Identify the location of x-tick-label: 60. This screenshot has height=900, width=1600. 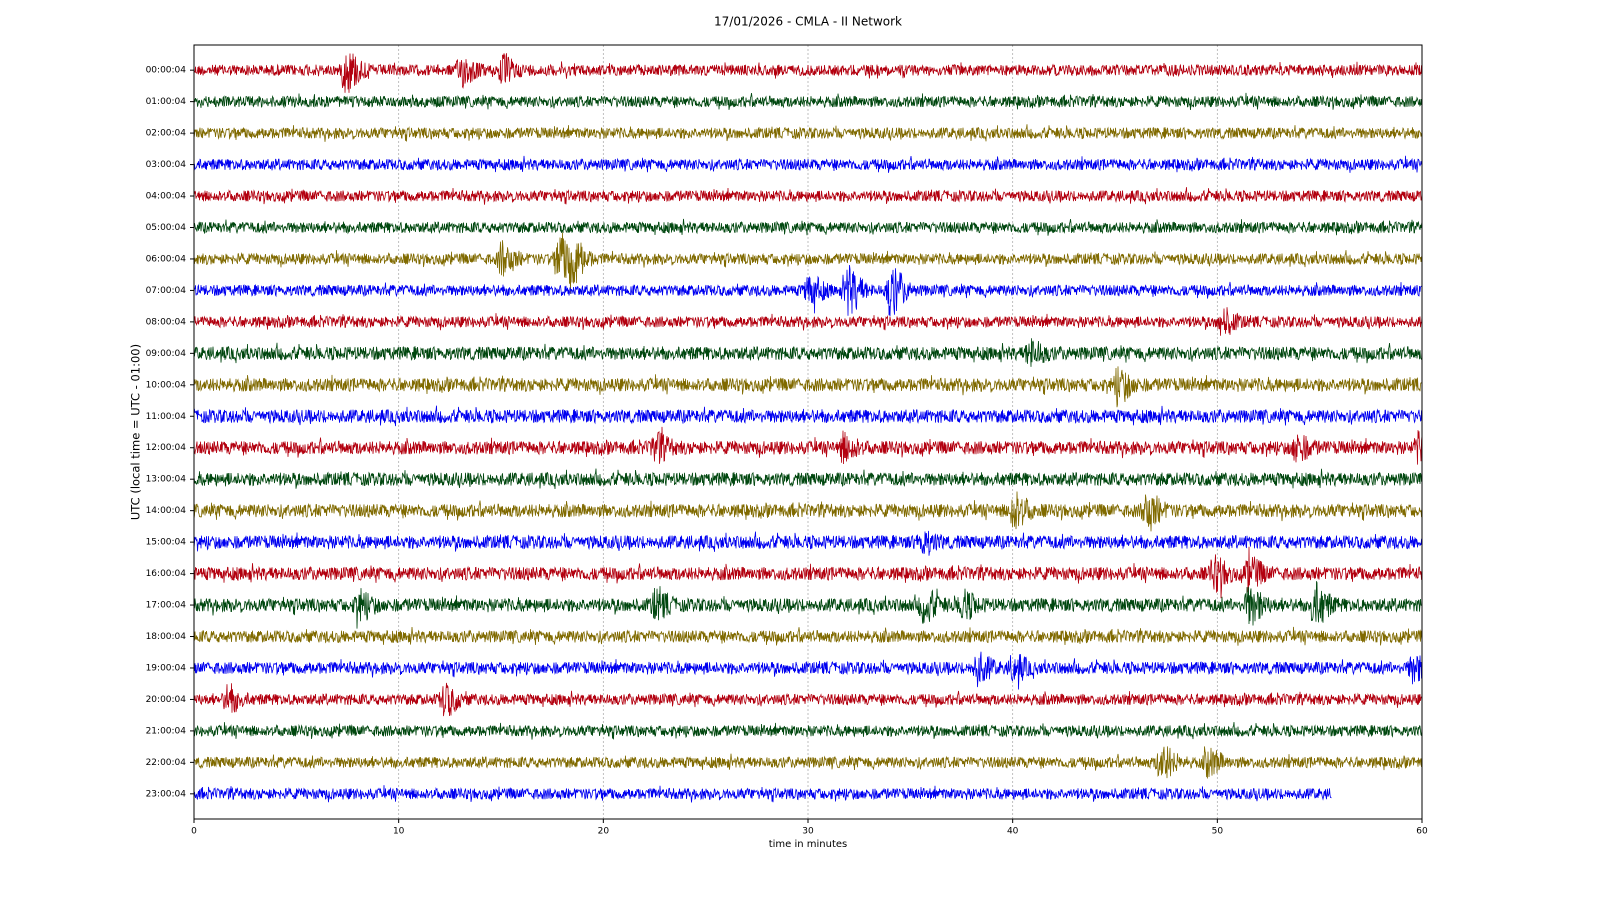
(1422, 832).